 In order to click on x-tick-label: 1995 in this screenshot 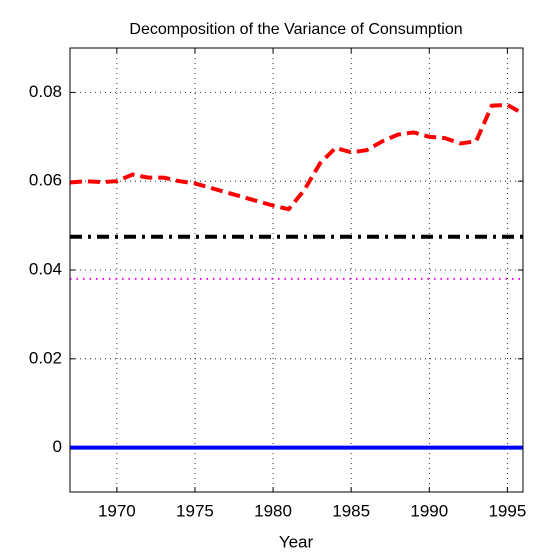, I will do `click(507, 510)`.